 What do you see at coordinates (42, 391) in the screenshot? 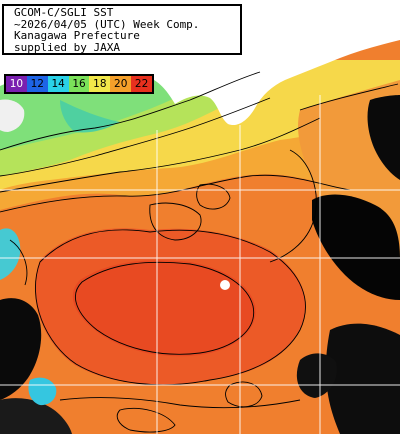
I see `sst-southwest-cool` at bounding box center [42, 391].